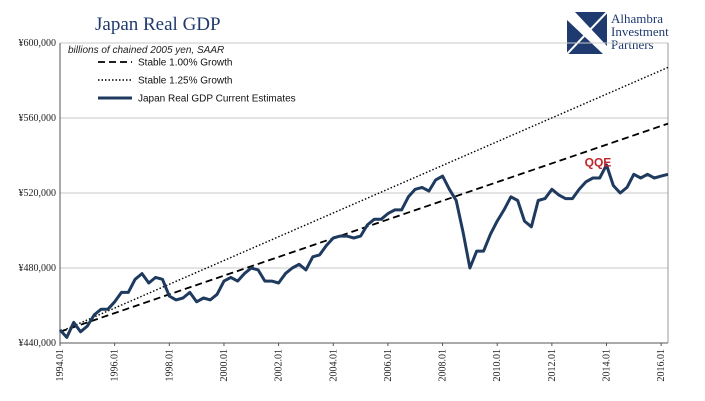 The image size is (705, 401). Describe the element at coordinates (38, 343) in the screenshot. I see `y-tick-label: ¥440,000` at that location.